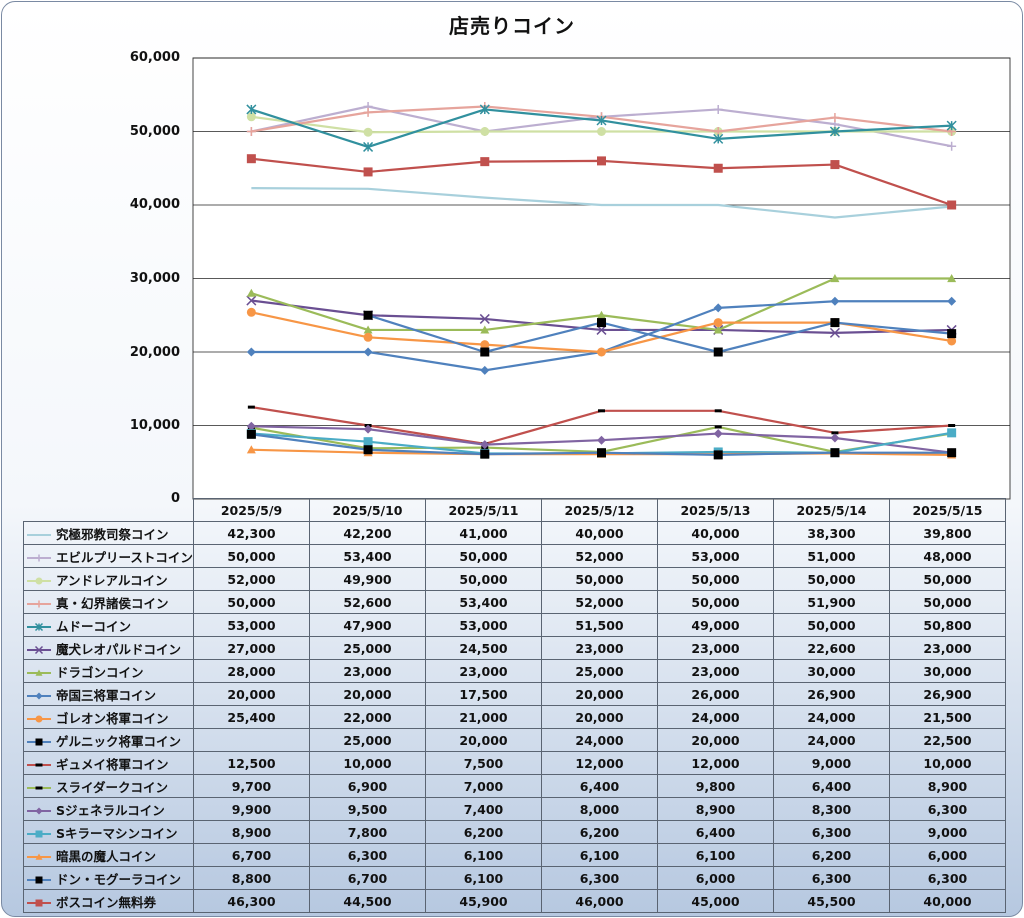 The image size is (1024, 918). What do you see at coordinates (112, 764) in the screenshot?
I see `series-name: ギュメイ将軍コイン` at bounding box center [112, 764].